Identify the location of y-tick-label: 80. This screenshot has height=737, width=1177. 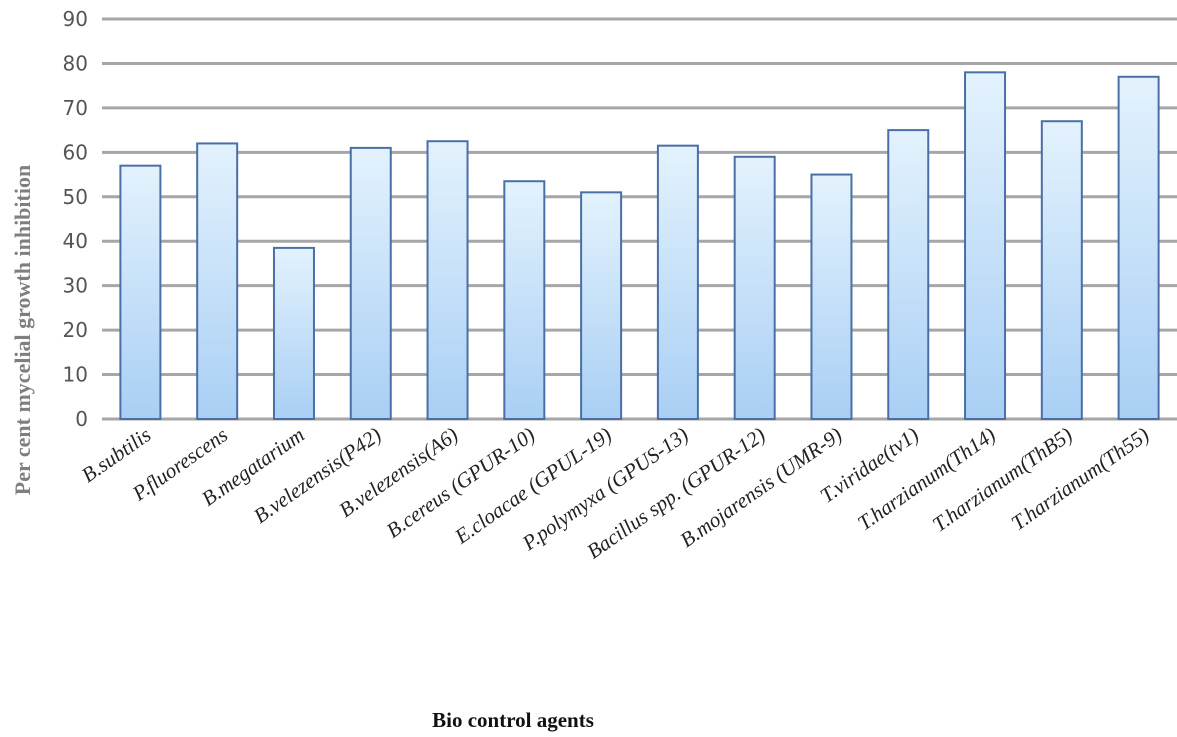
(75, 63).